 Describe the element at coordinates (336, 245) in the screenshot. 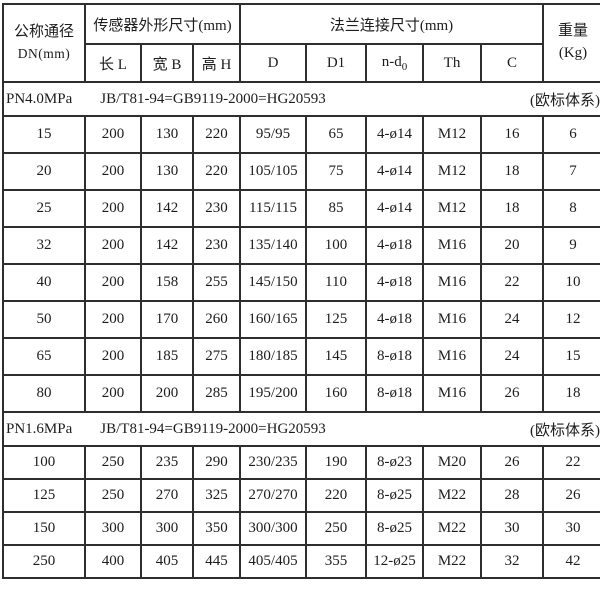

I see `table-cell: 100` at that location.